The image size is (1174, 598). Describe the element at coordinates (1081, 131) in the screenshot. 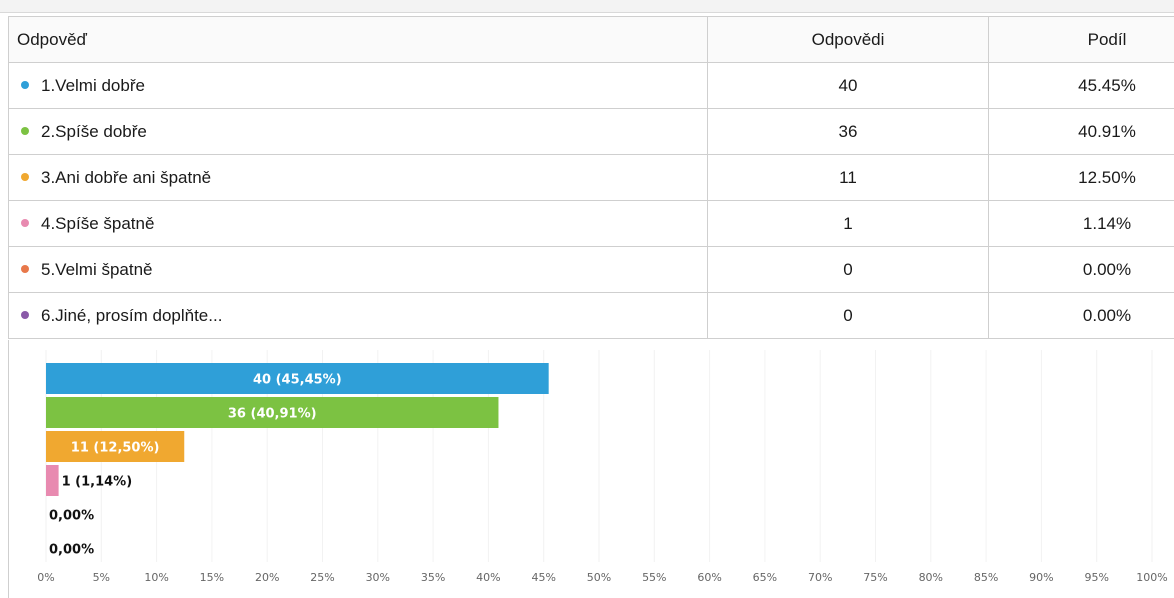

I see `share-cell: 40.91%` at that location.